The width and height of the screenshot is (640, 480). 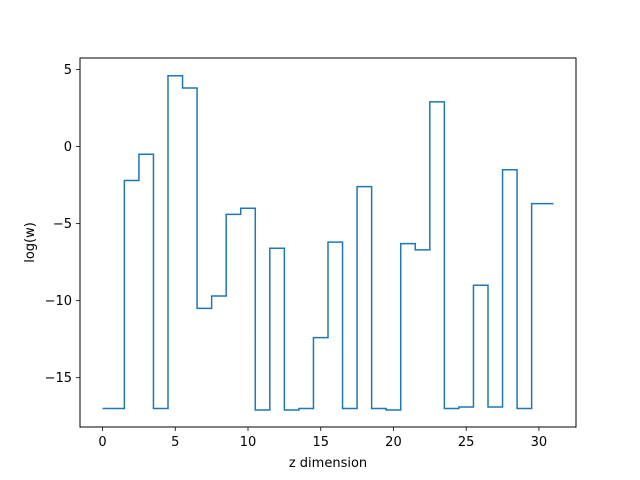 I want to click on y-tick-label: −10, so click(x=58, y=301).